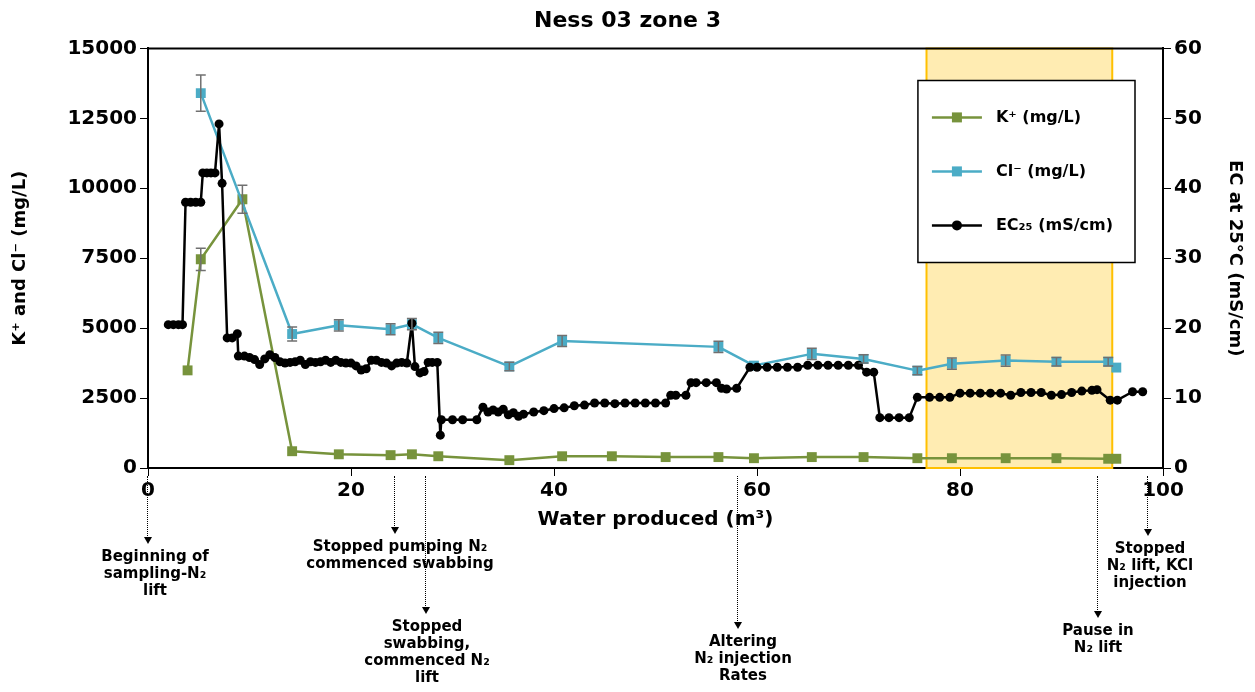 The width and height of the screenshot is (1255, 692). Describe the element at coordinates (109, 396) in the screenshot. I see `y-tick-label: 2500` at that location.